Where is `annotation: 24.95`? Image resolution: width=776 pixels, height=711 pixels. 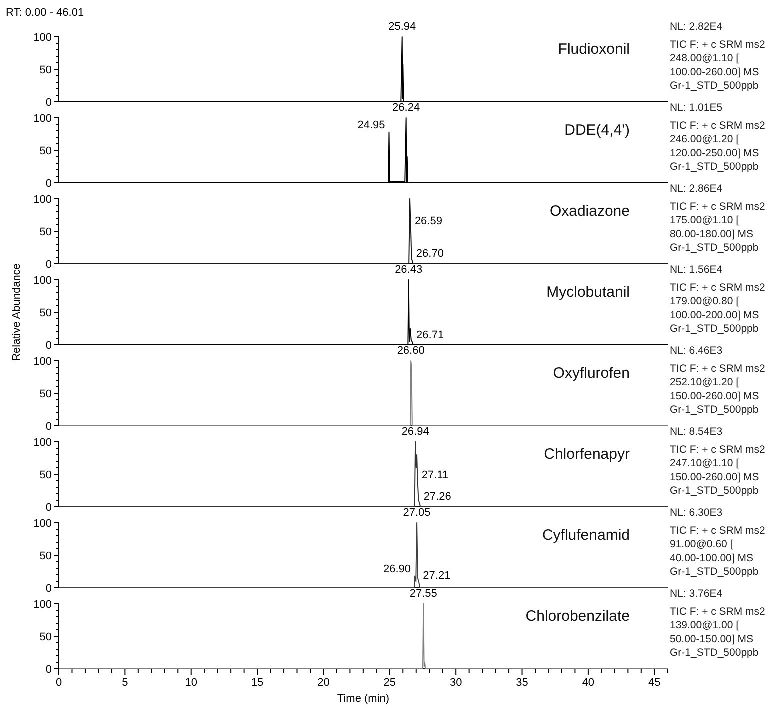
annotation: 24.95 is located at coordinates (372, 125).